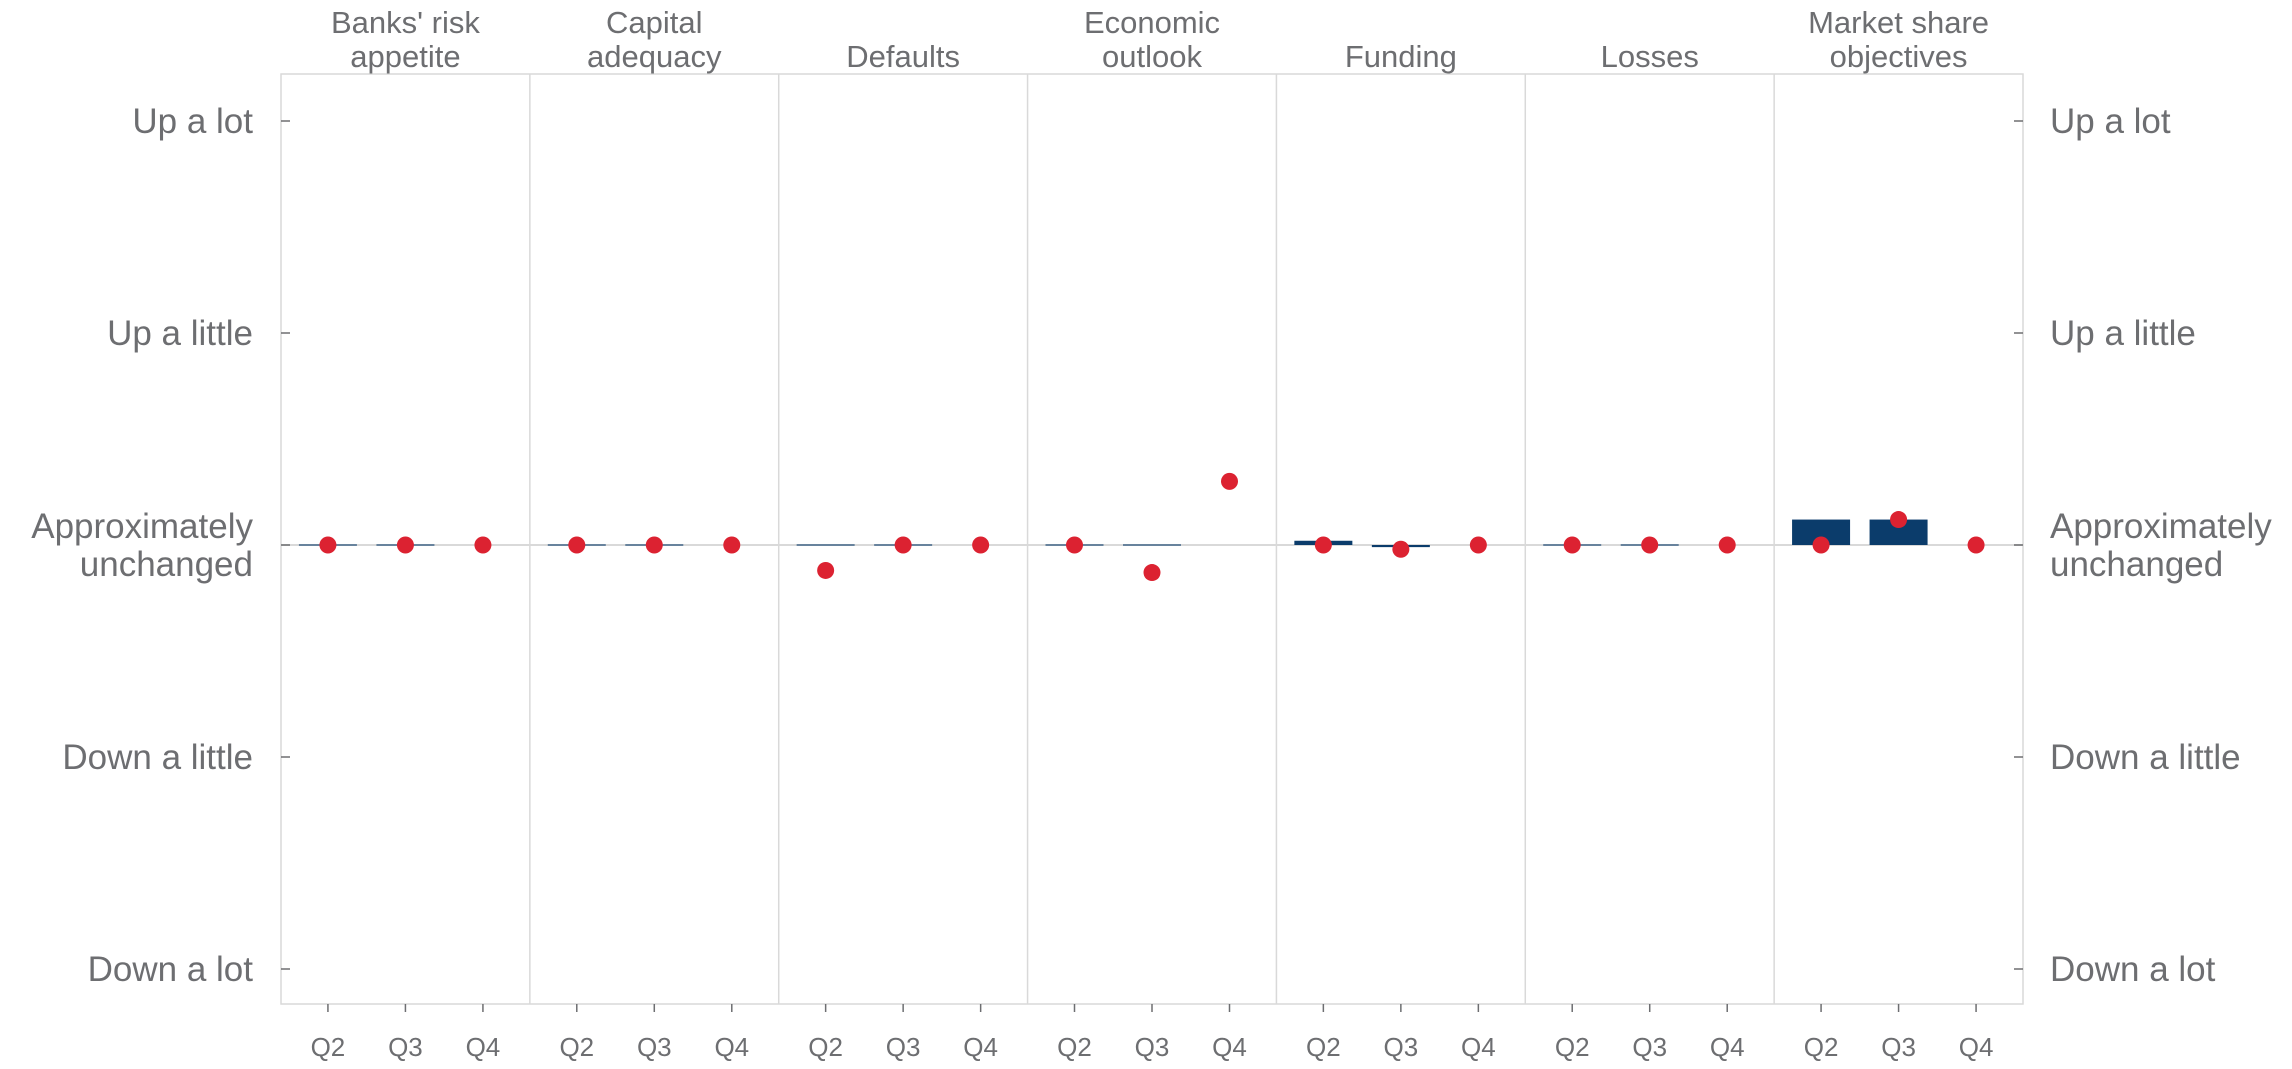  Describe the element at coordinates (171, 969) in the screenshot. I see `y-label-left: Down a lot` at that location.